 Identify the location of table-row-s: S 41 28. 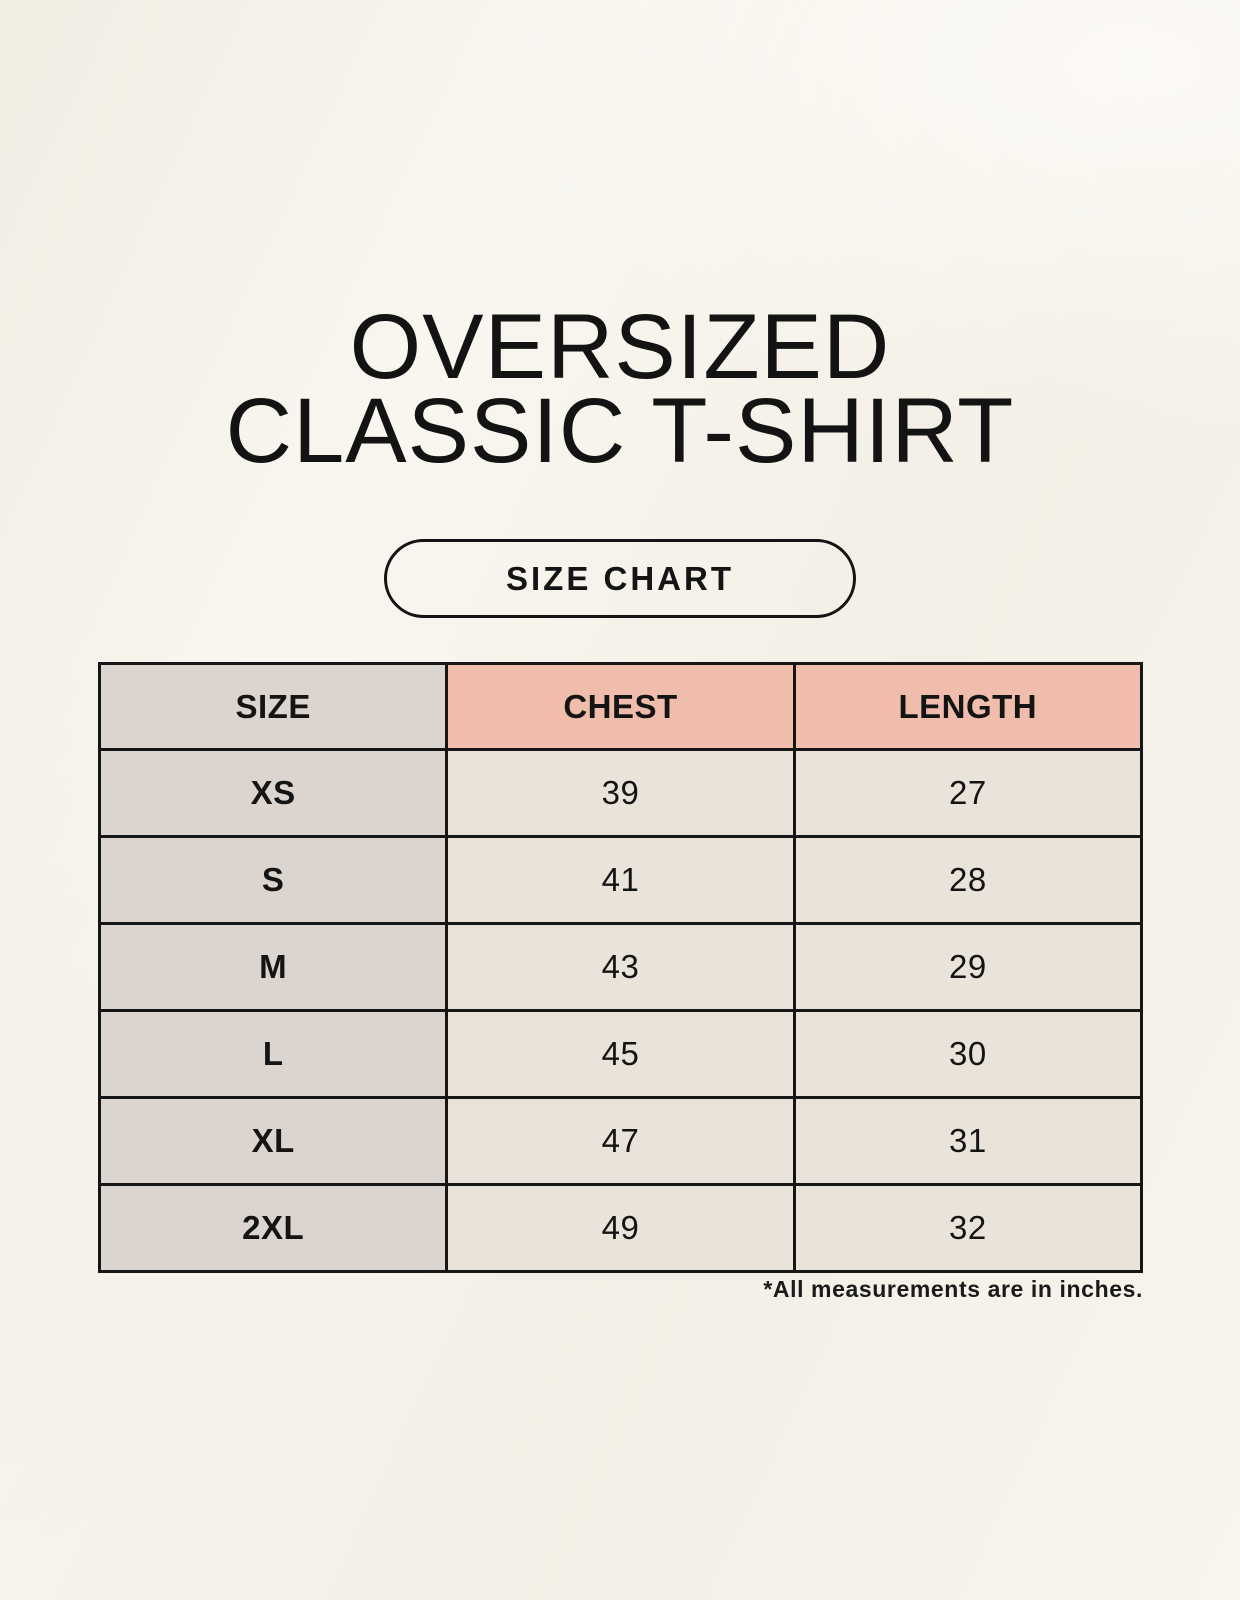
(620, 880).